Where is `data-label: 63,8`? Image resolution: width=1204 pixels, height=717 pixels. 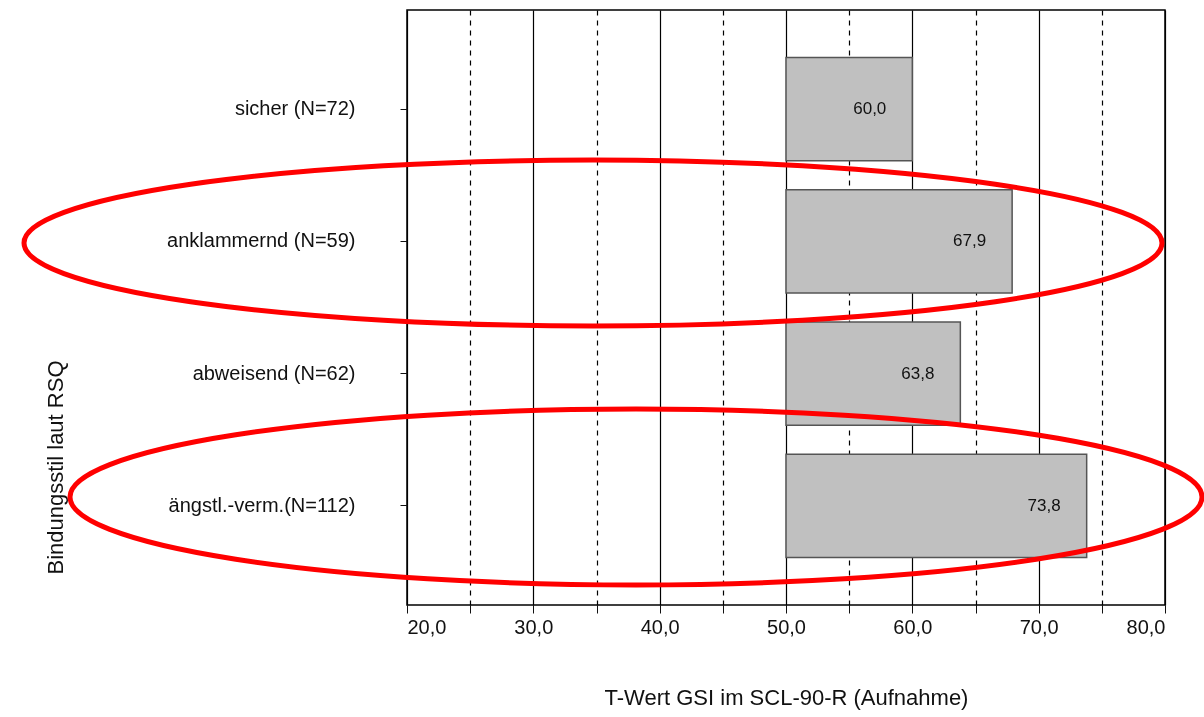 data-label: 63,8 is located at coordinates (918, 373).